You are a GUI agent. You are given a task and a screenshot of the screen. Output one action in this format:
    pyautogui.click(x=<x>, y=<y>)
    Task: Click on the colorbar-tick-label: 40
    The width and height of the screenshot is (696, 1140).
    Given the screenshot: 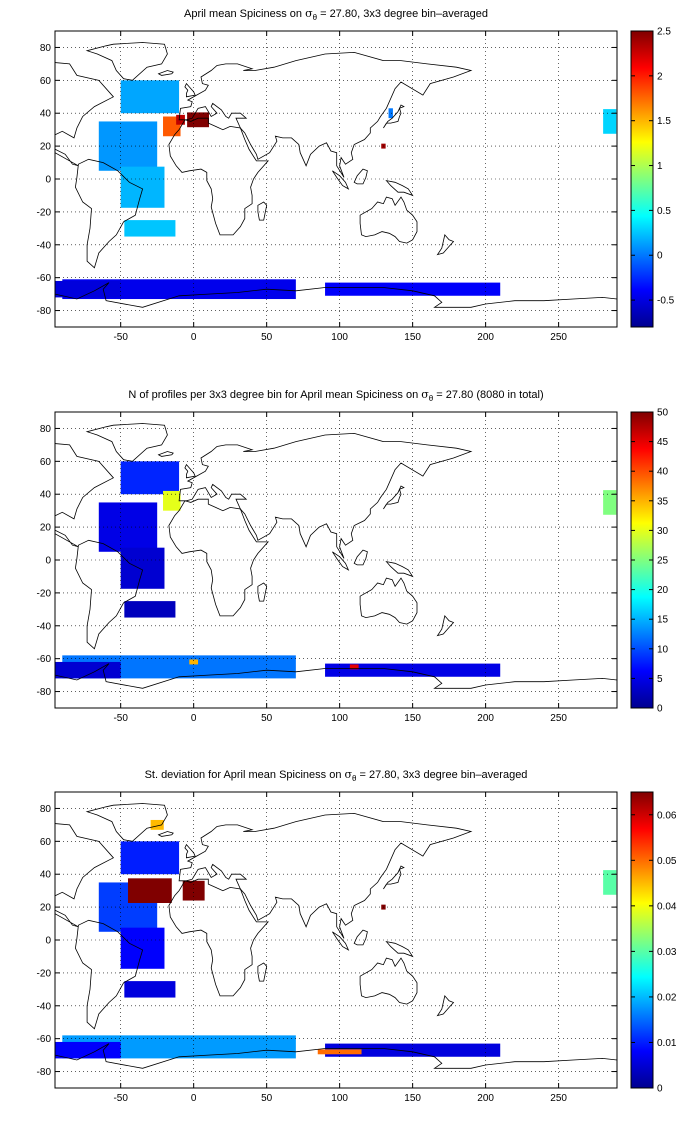 What is the action you would take?
    pyautogui.click(x=663, y=472)
    